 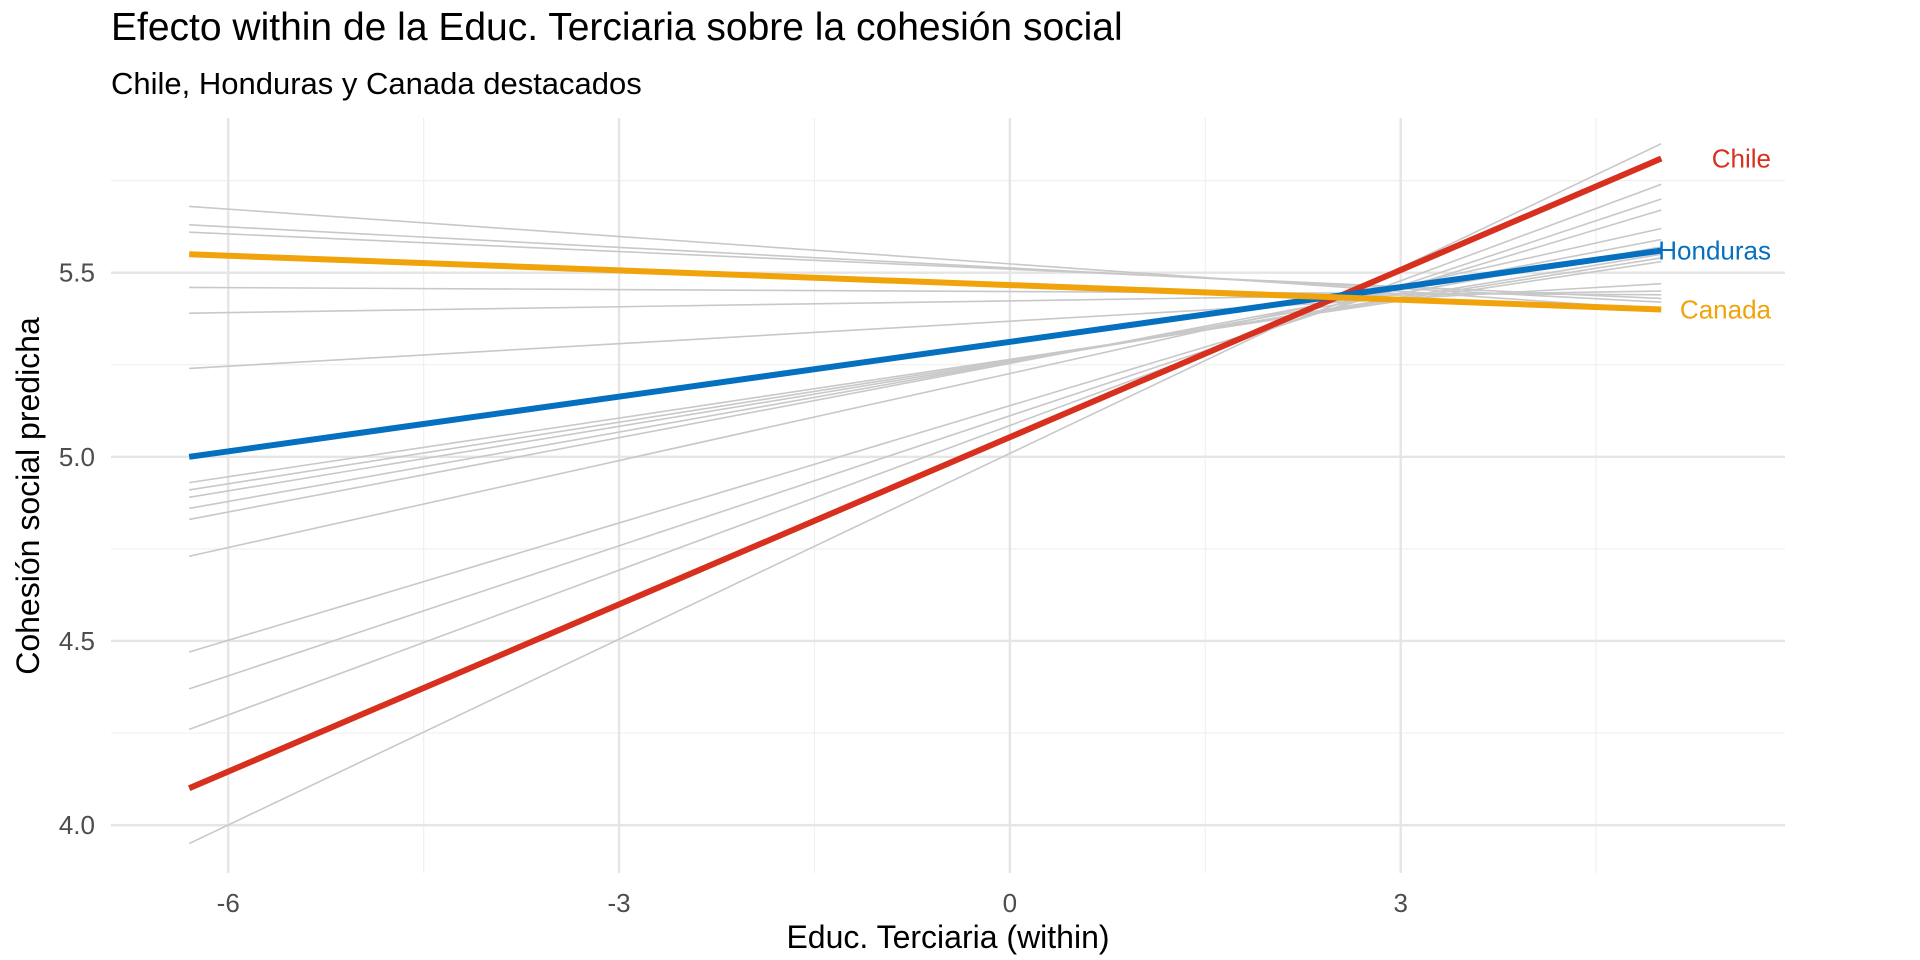 What do you see at coordinates (1741, 159) in the screenshot?
I see `series-label-chile: Chile` at bounding box center [1741, 159].